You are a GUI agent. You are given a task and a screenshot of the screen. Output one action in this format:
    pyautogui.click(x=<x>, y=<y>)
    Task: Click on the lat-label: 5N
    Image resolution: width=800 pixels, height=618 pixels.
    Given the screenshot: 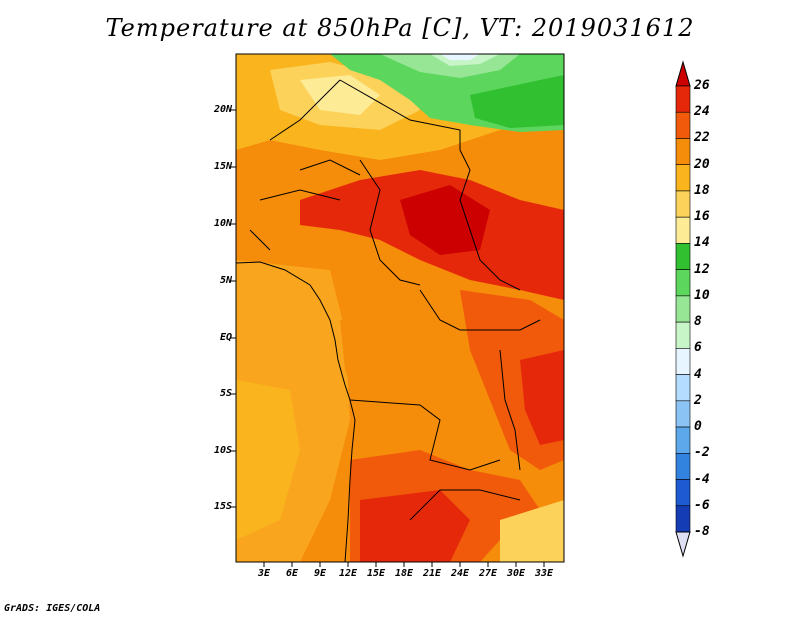 What is the action you would take?
    pyautogui.click(x=225, y=280)
    